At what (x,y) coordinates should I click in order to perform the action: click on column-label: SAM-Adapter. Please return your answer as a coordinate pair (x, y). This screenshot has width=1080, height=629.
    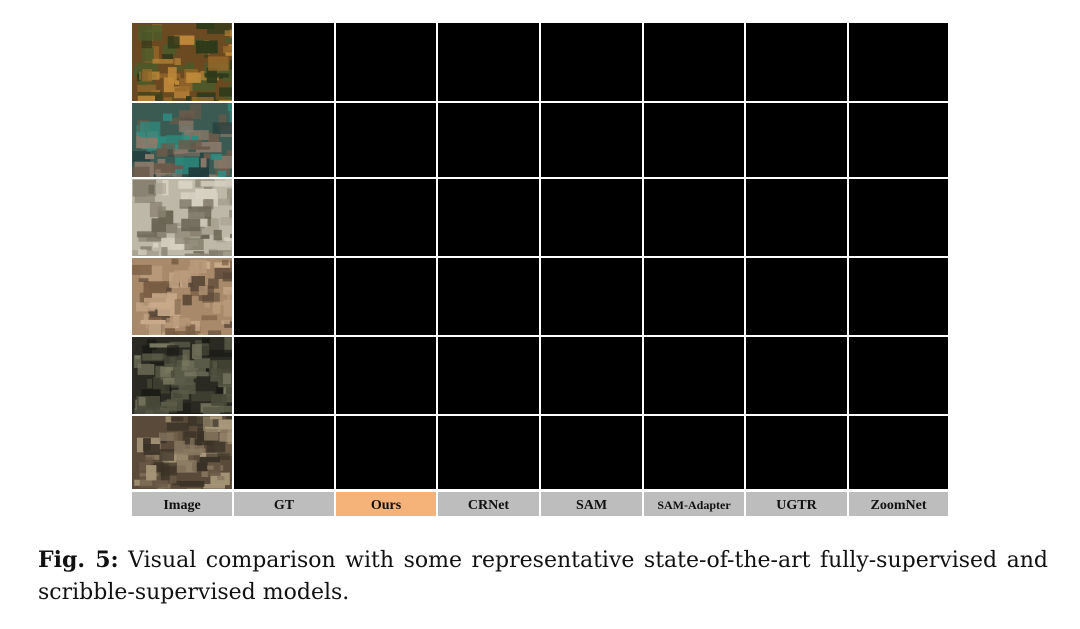
    Looking at the image, I should click on (694, 505).